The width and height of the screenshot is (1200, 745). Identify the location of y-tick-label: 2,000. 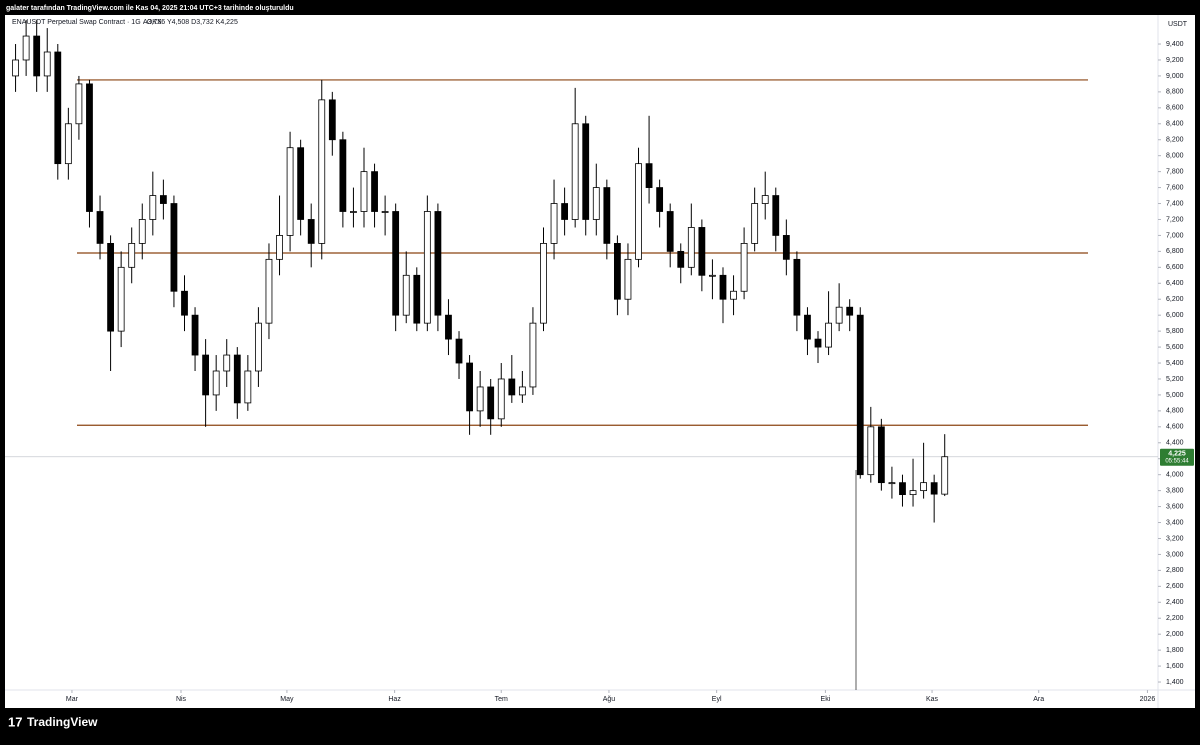
(1175, 634).